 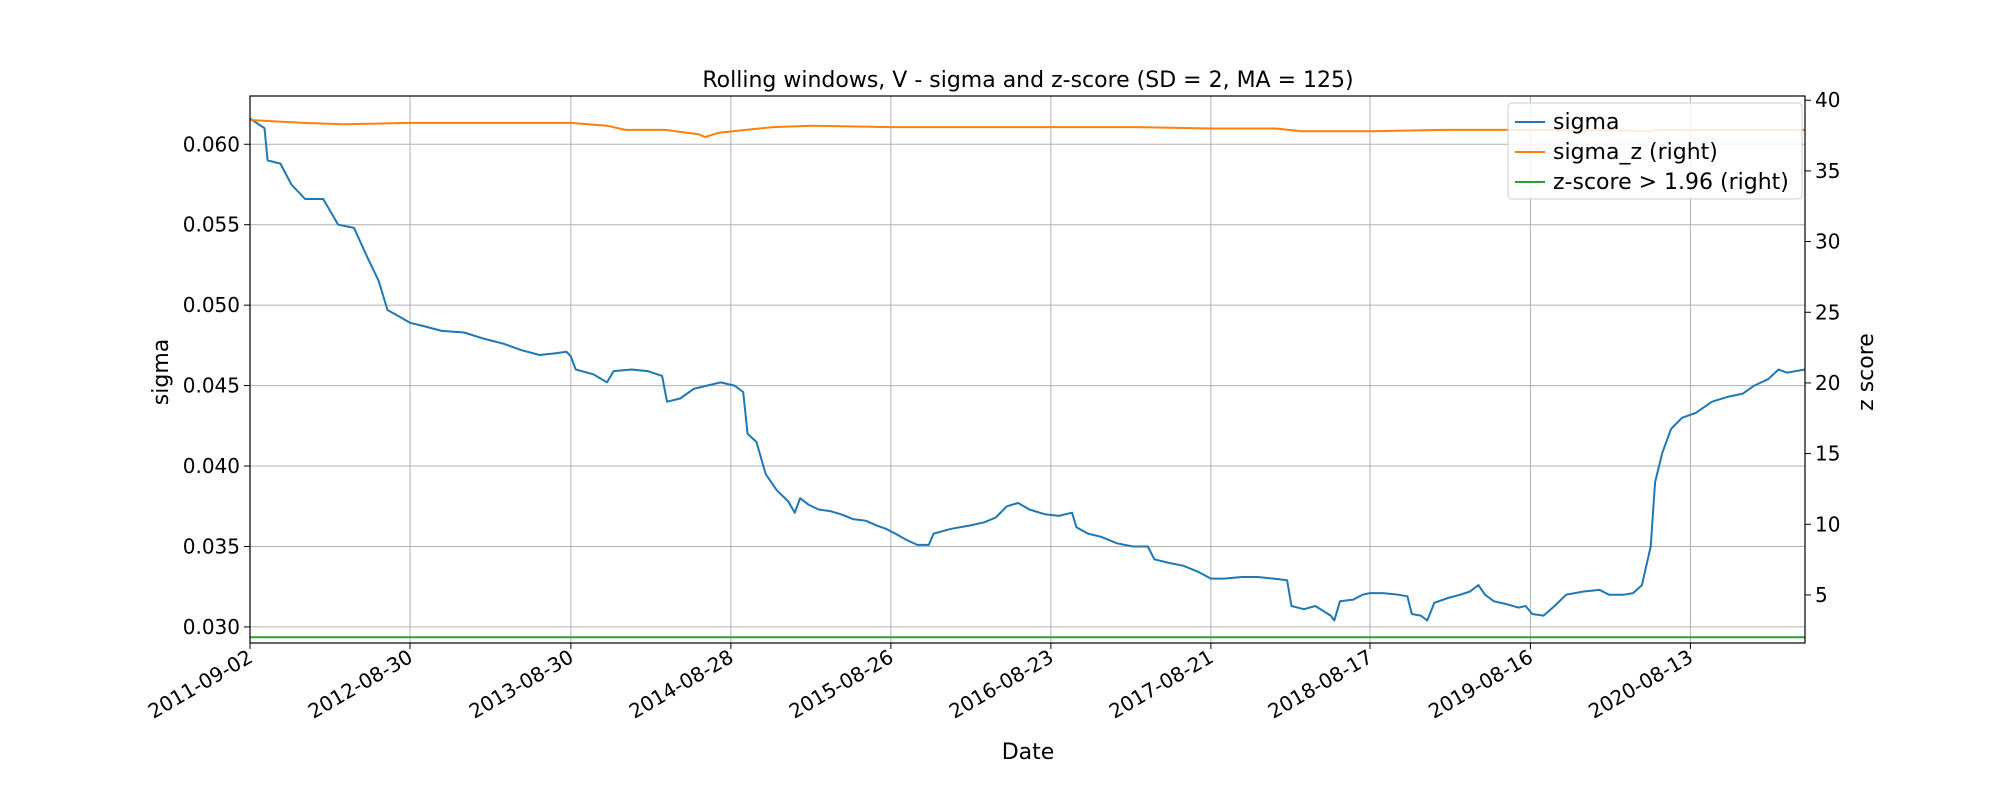 I want to click on y-axis-right-title: z score, so click(x=1866, y=372).